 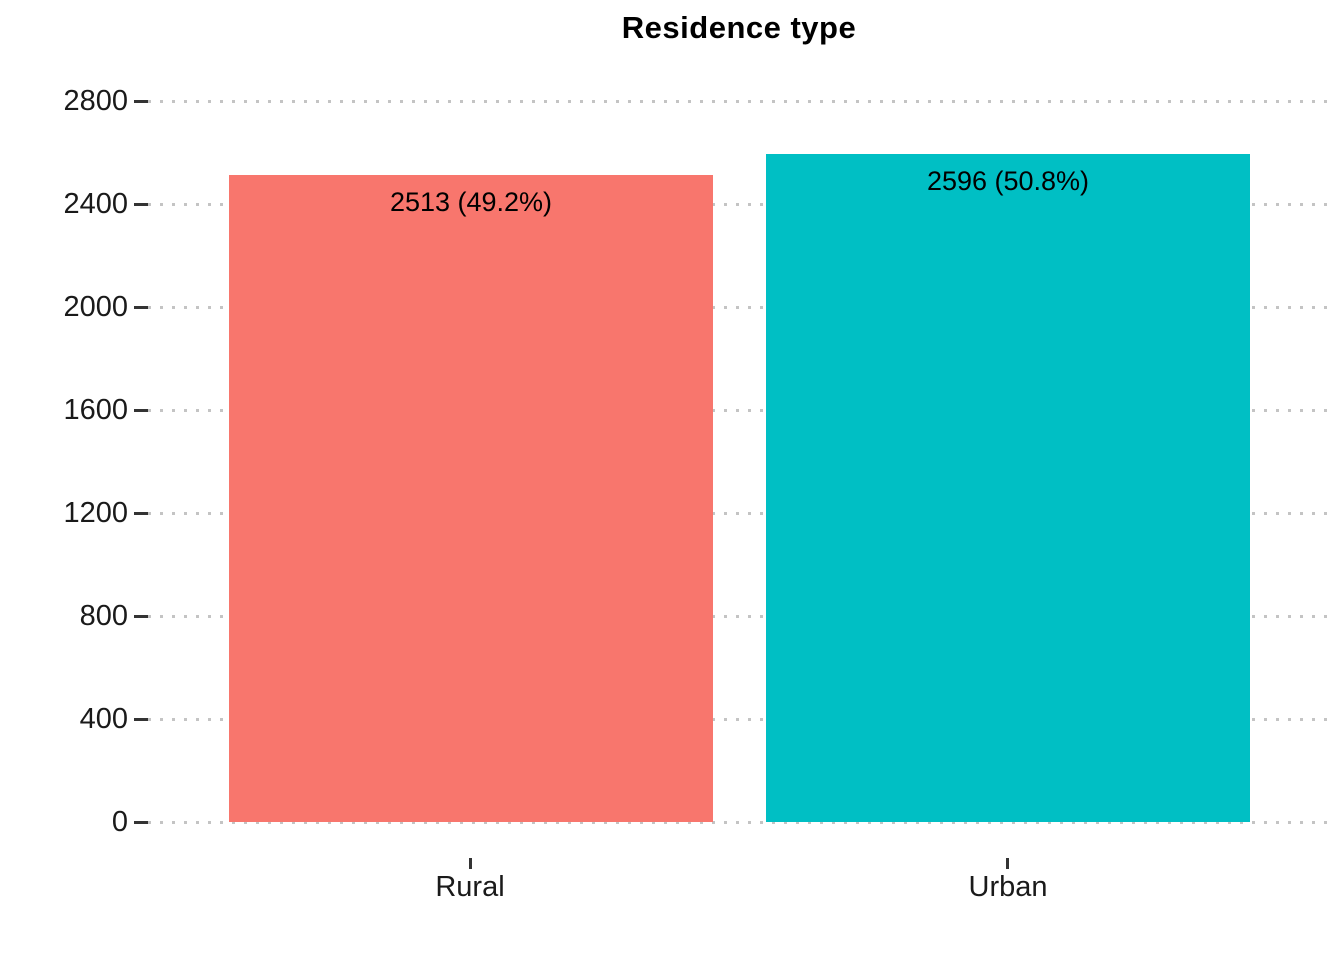 I want to click on bar-value-label: 2513 (49.2%), so click(x=471, y=202).